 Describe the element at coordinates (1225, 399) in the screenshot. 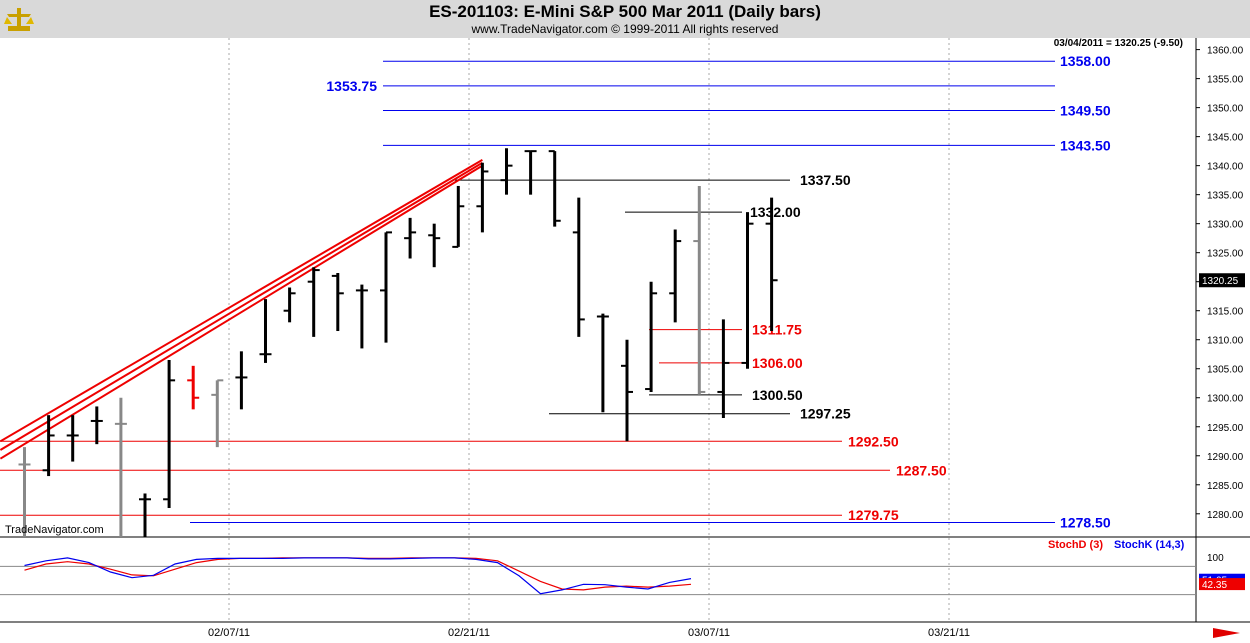

I see `price-tick-label: 1300.00` at that location.